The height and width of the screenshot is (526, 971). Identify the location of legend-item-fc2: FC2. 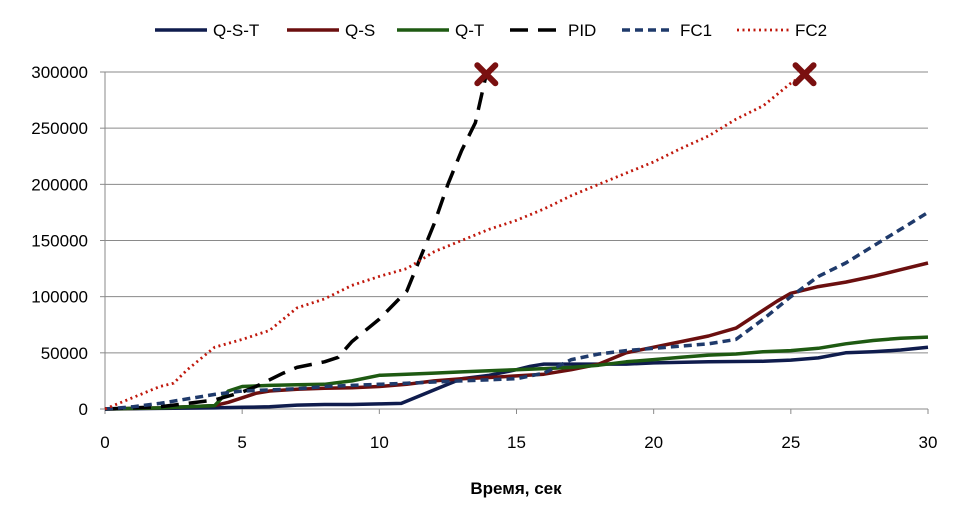
(782, 30).